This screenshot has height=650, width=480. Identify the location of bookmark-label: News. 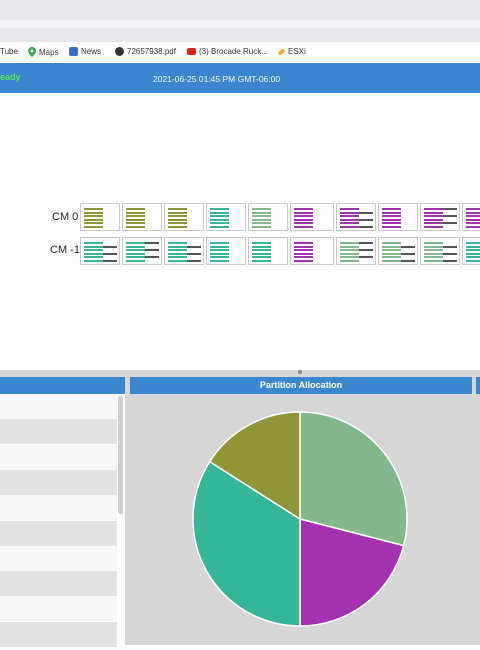
(91, 51).